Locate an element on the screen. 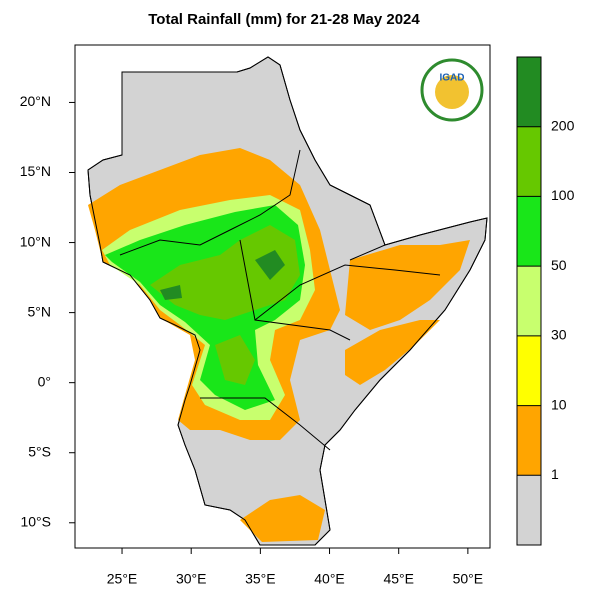 The width and height of the screenshot is (600, 600). colorbar-label: 30 is located at coordinates (559, 335).